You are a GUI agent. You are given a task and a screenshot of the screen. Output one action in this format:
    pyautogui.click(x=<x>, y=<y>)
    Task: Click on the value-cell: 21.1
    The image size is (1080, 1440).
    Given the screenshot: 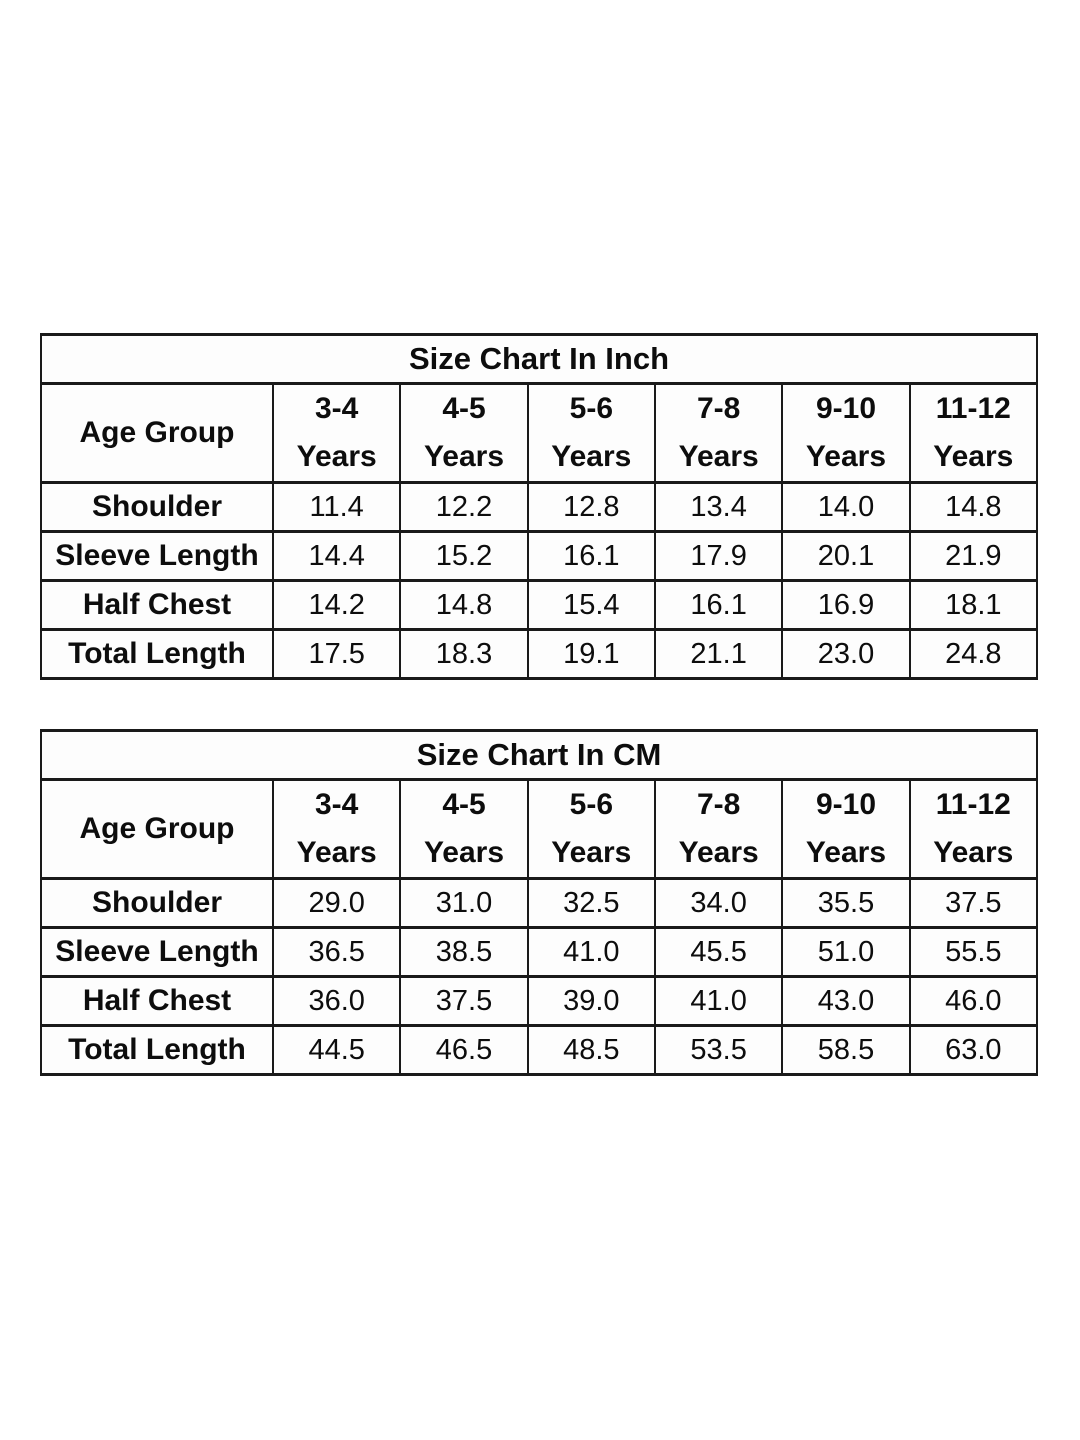 What is the action you would take?
    pyautogui.click(x=718, y=654)
    